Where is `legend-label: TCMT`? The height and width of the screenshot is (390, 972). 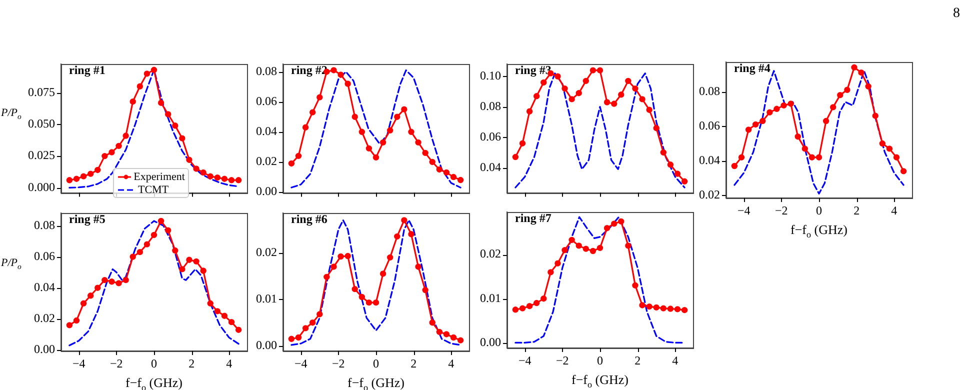 legend-label: TCMT is located at coordinates (153, 190).